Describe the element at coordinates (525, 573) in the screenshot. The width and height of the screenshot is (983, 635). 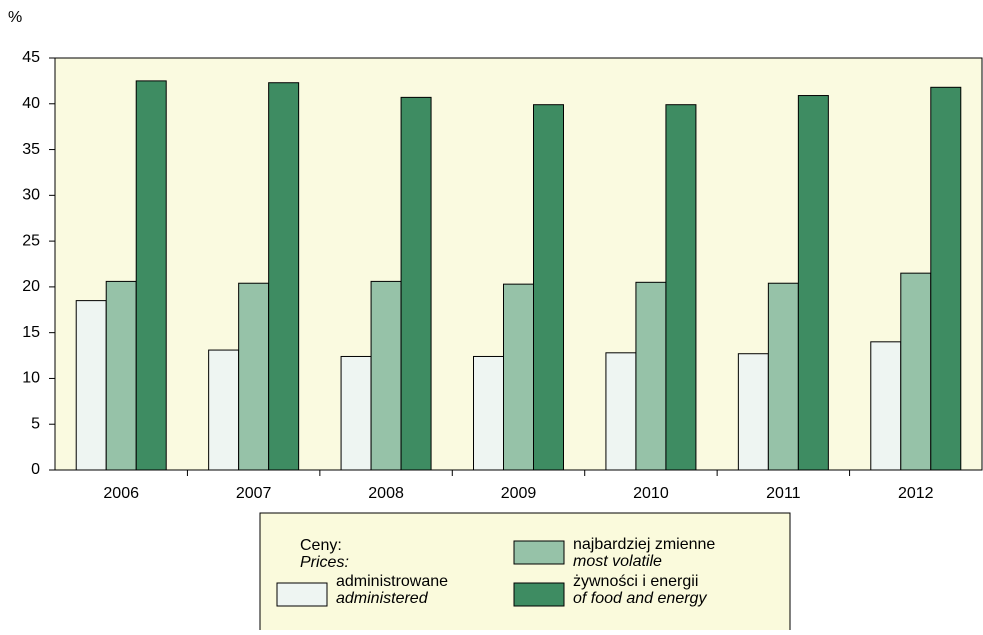
I see `legend-box` at that location.